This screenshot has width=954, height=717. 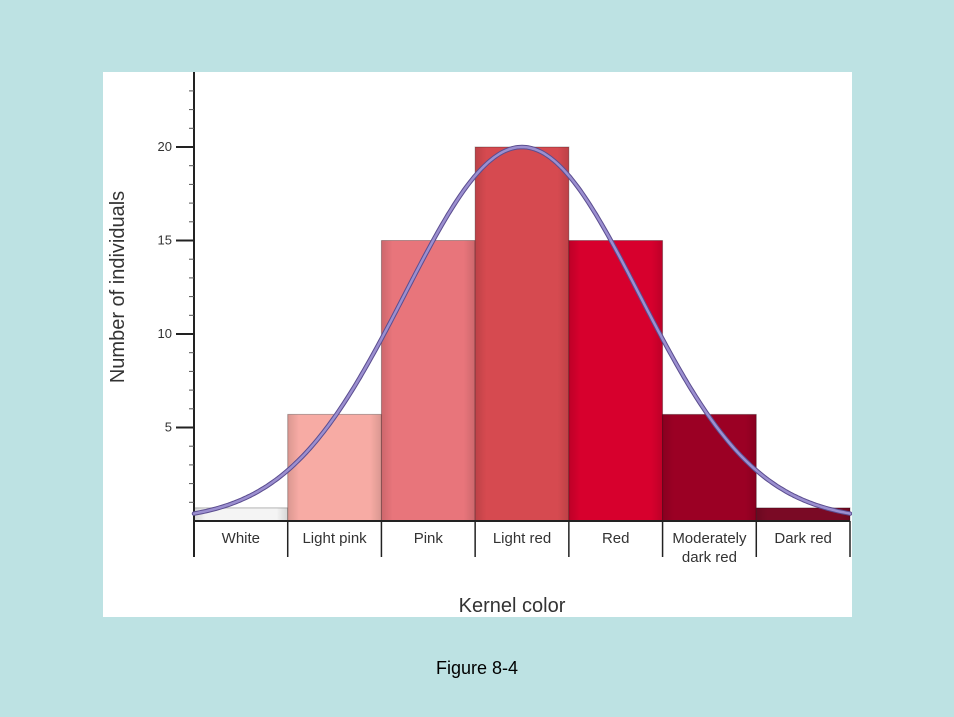 I want to click on x-tick-label: Pink, so click(x=429, y=538).